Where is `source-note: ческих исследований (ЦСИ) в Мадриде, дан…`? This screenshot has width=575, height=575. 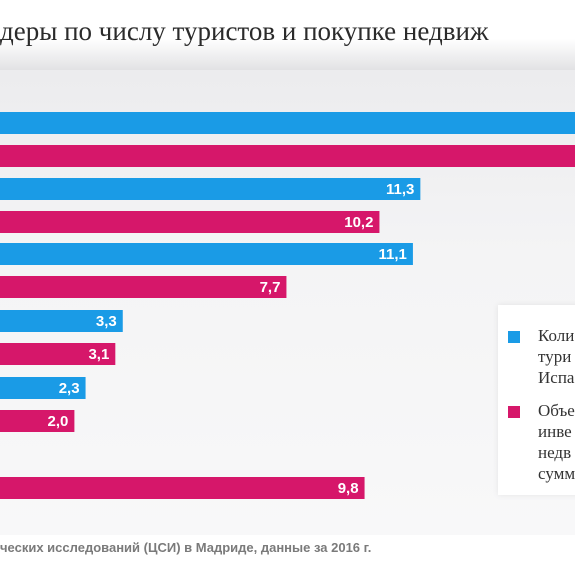
source-note: ческих исследований (ЦСИ) в Мадриде, дан… is located at coordinates (186, 547).